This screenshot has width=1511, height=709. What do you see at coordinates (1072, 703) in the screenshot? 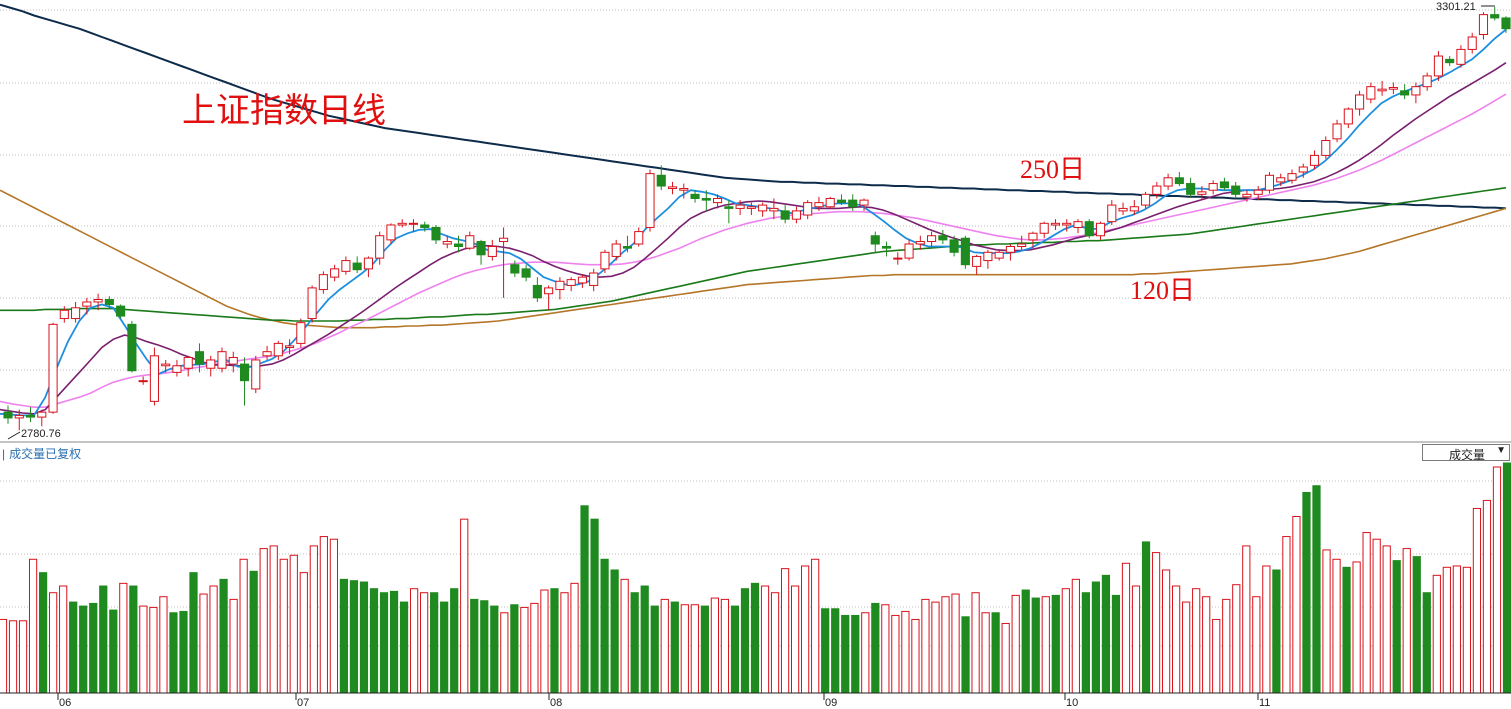
I see `x-tick-label: 10` at bounding box center [1072, 703].